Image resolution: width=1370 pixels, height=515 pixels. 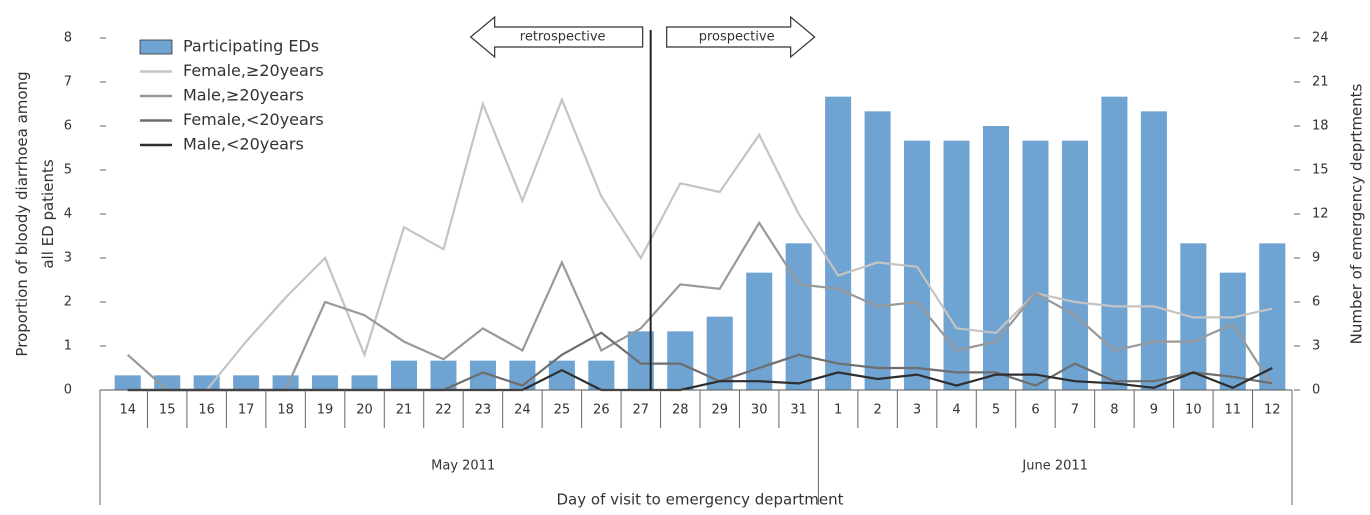 I want to click on x-tick-label: 19, so click(x=325, y=410).